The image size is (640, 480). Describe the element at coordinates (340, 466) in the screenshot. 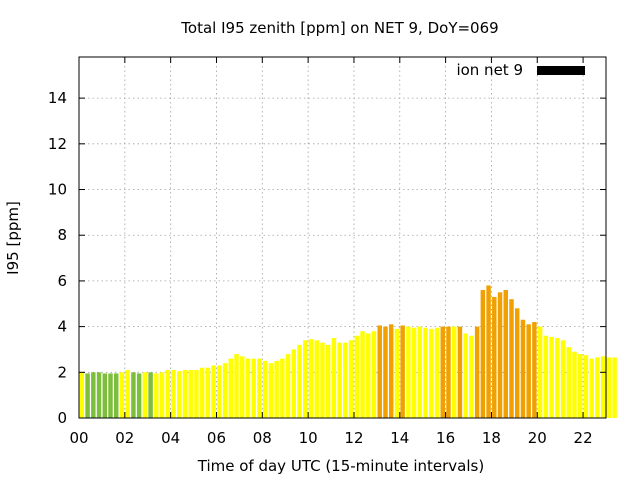

I see `x-axis-label: Time of day UTC (15-minute intervals)` at that location.